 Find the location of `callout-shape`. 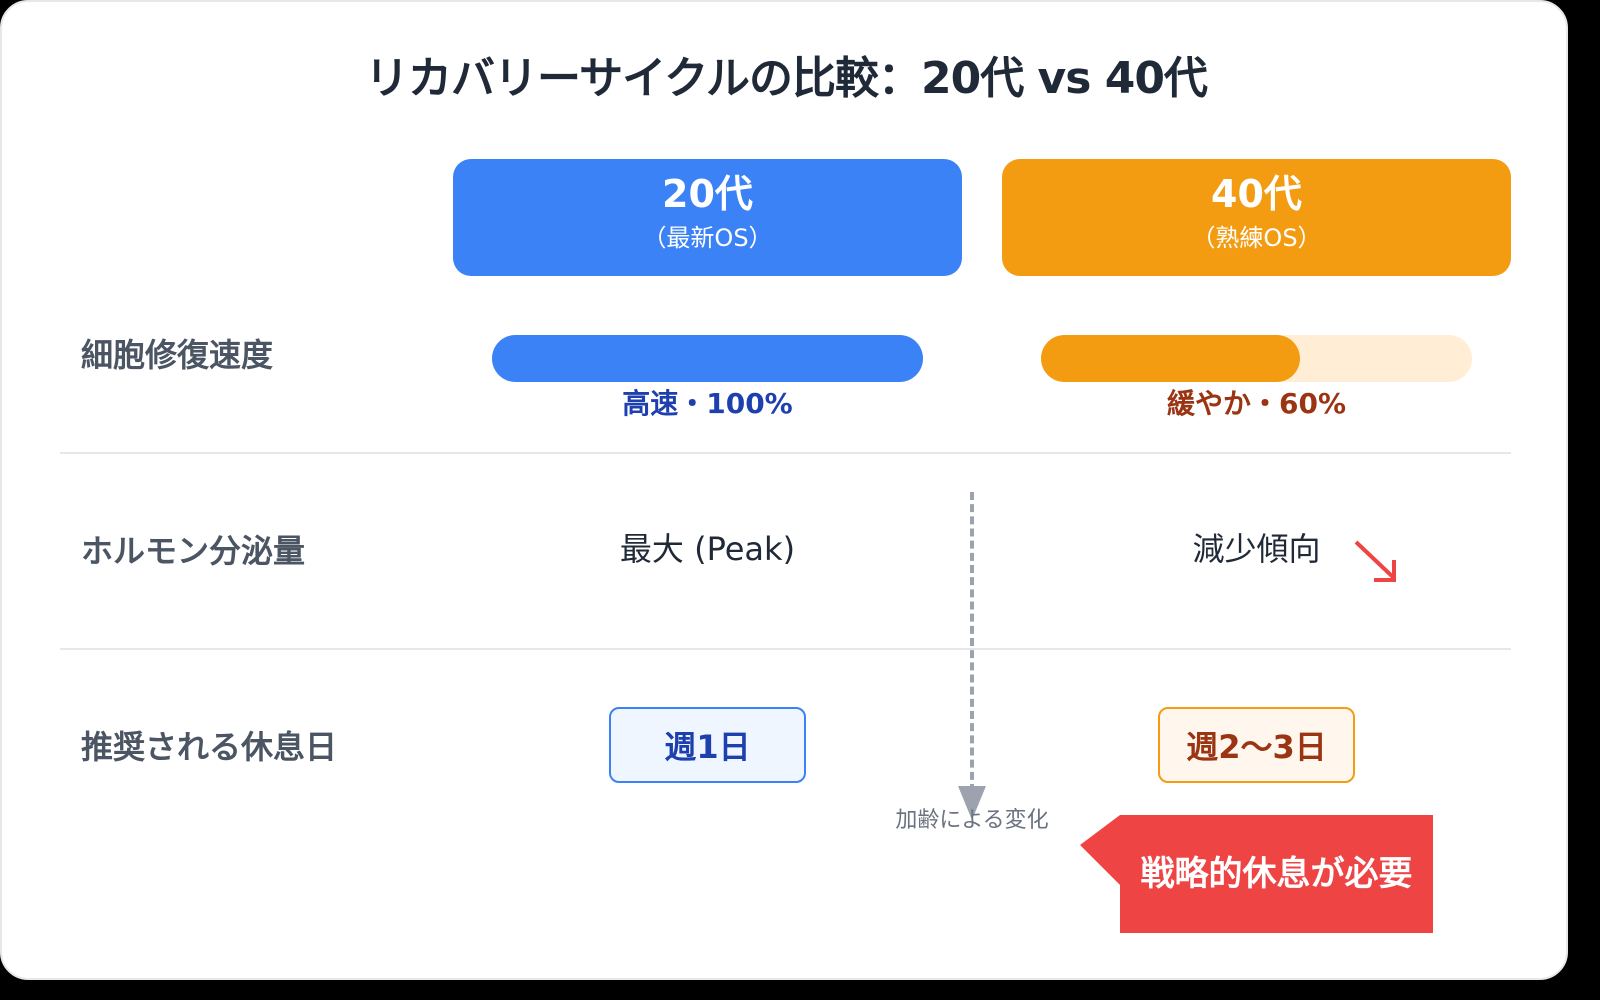

callout-shape is located at coordinates (1256, 874).